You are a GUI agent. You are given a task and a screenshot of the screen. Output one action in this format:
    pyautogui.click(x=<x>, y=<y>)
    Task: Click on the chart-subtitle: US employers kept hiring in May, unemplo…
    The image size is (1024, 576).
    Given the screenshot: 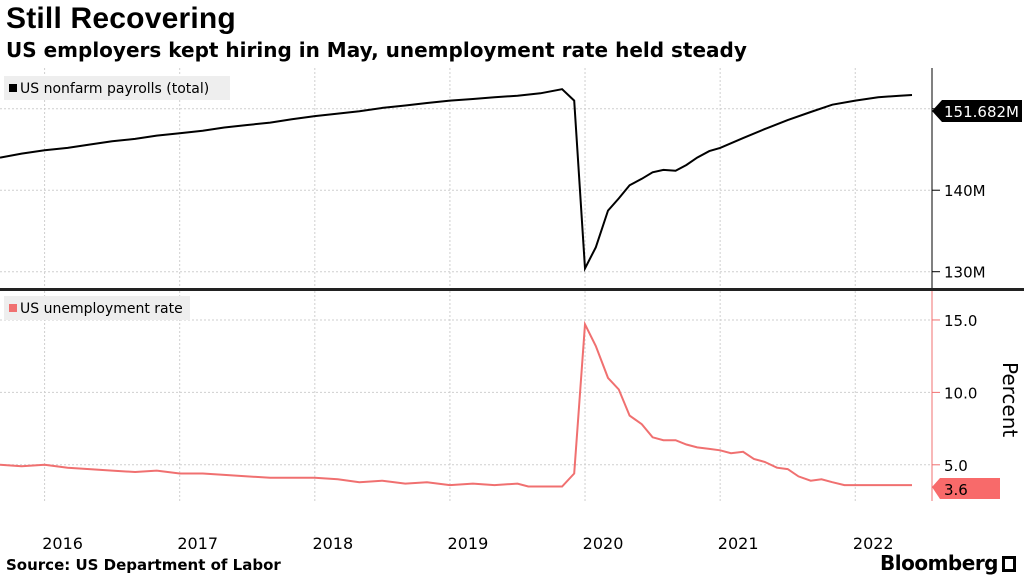 What is the action you would take?
    pyautogui.click(x=376, y=50)
    